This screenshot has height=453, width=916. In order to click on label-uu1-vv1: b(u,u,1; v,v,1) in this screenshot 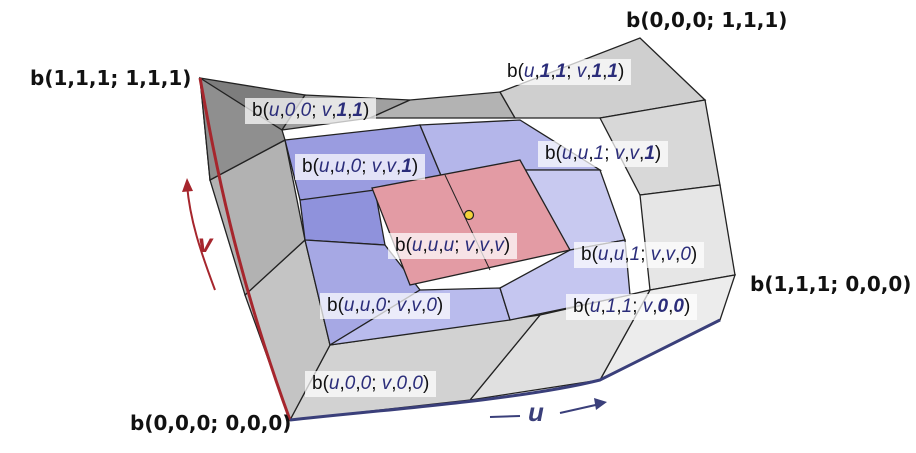, I will do `click(603, 154)`.